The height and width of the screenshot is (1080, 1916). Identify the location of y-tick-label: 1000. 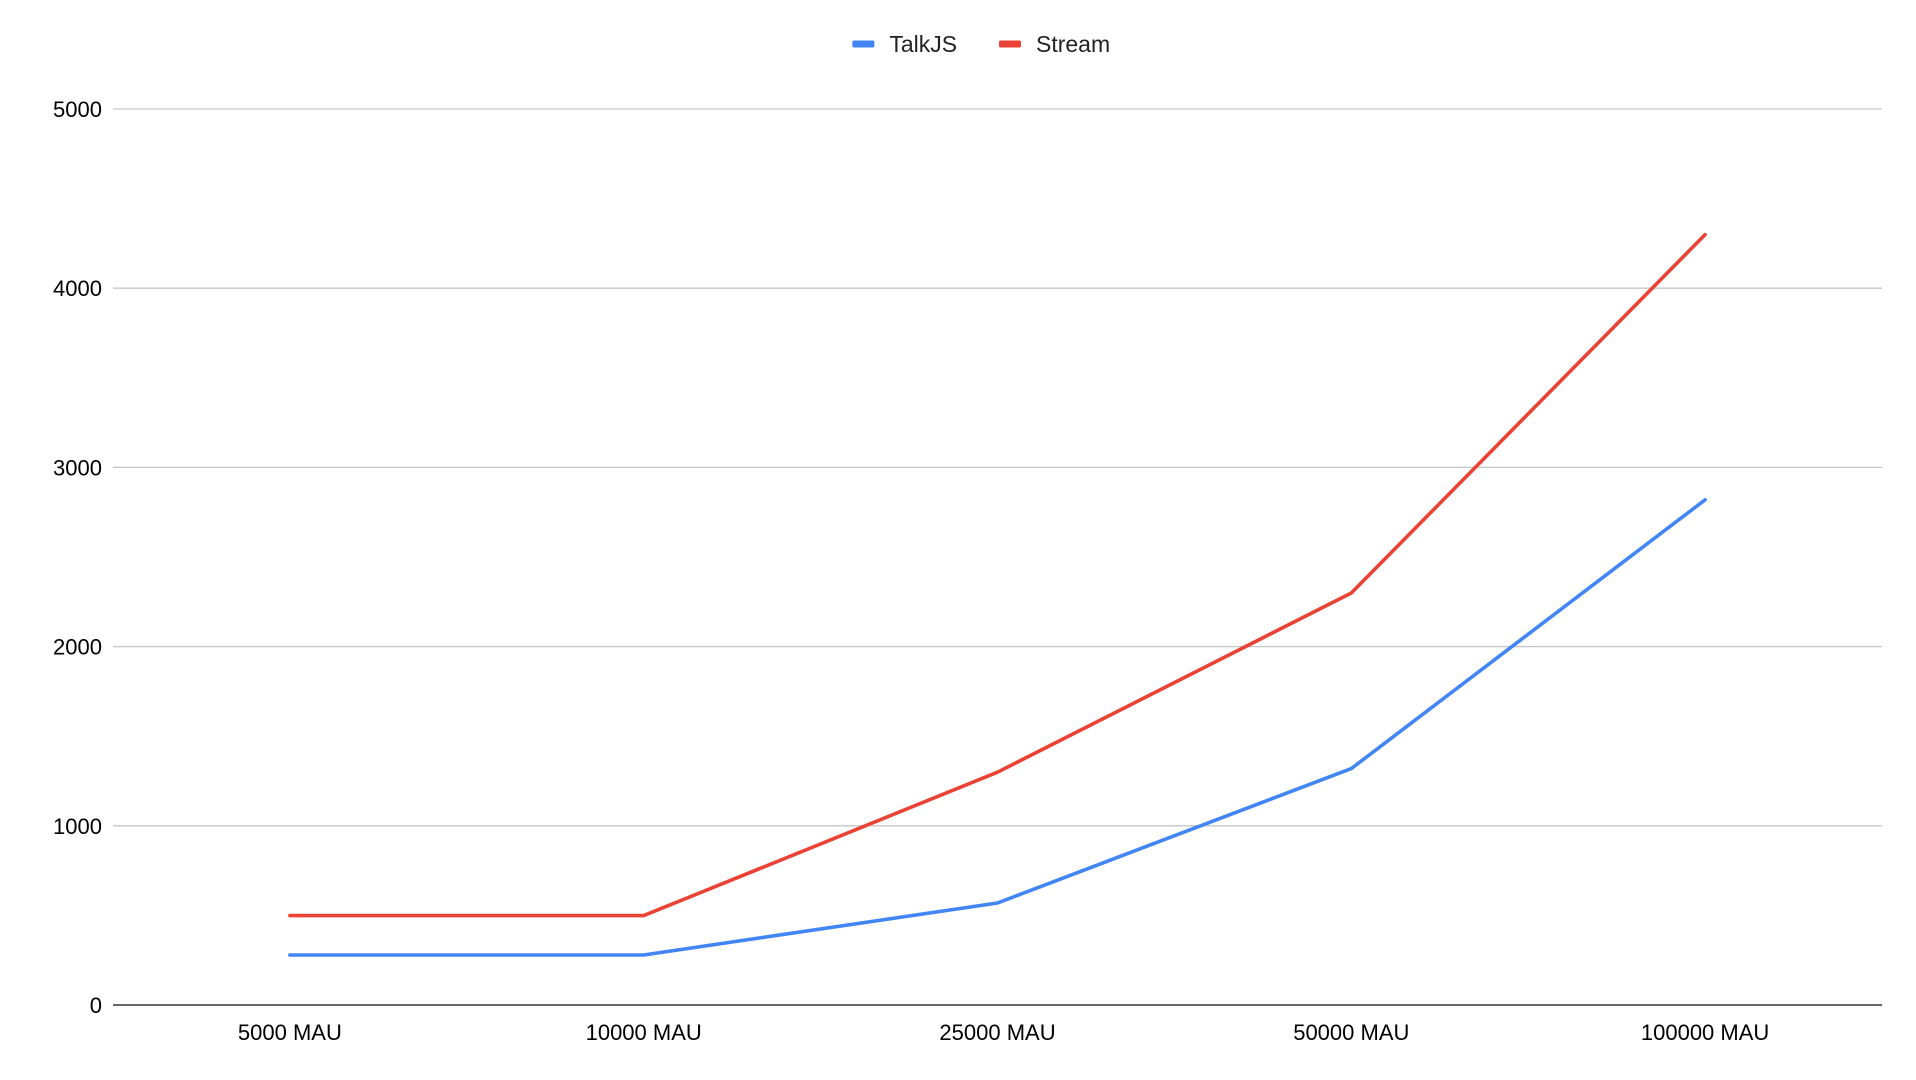
(77, 826).